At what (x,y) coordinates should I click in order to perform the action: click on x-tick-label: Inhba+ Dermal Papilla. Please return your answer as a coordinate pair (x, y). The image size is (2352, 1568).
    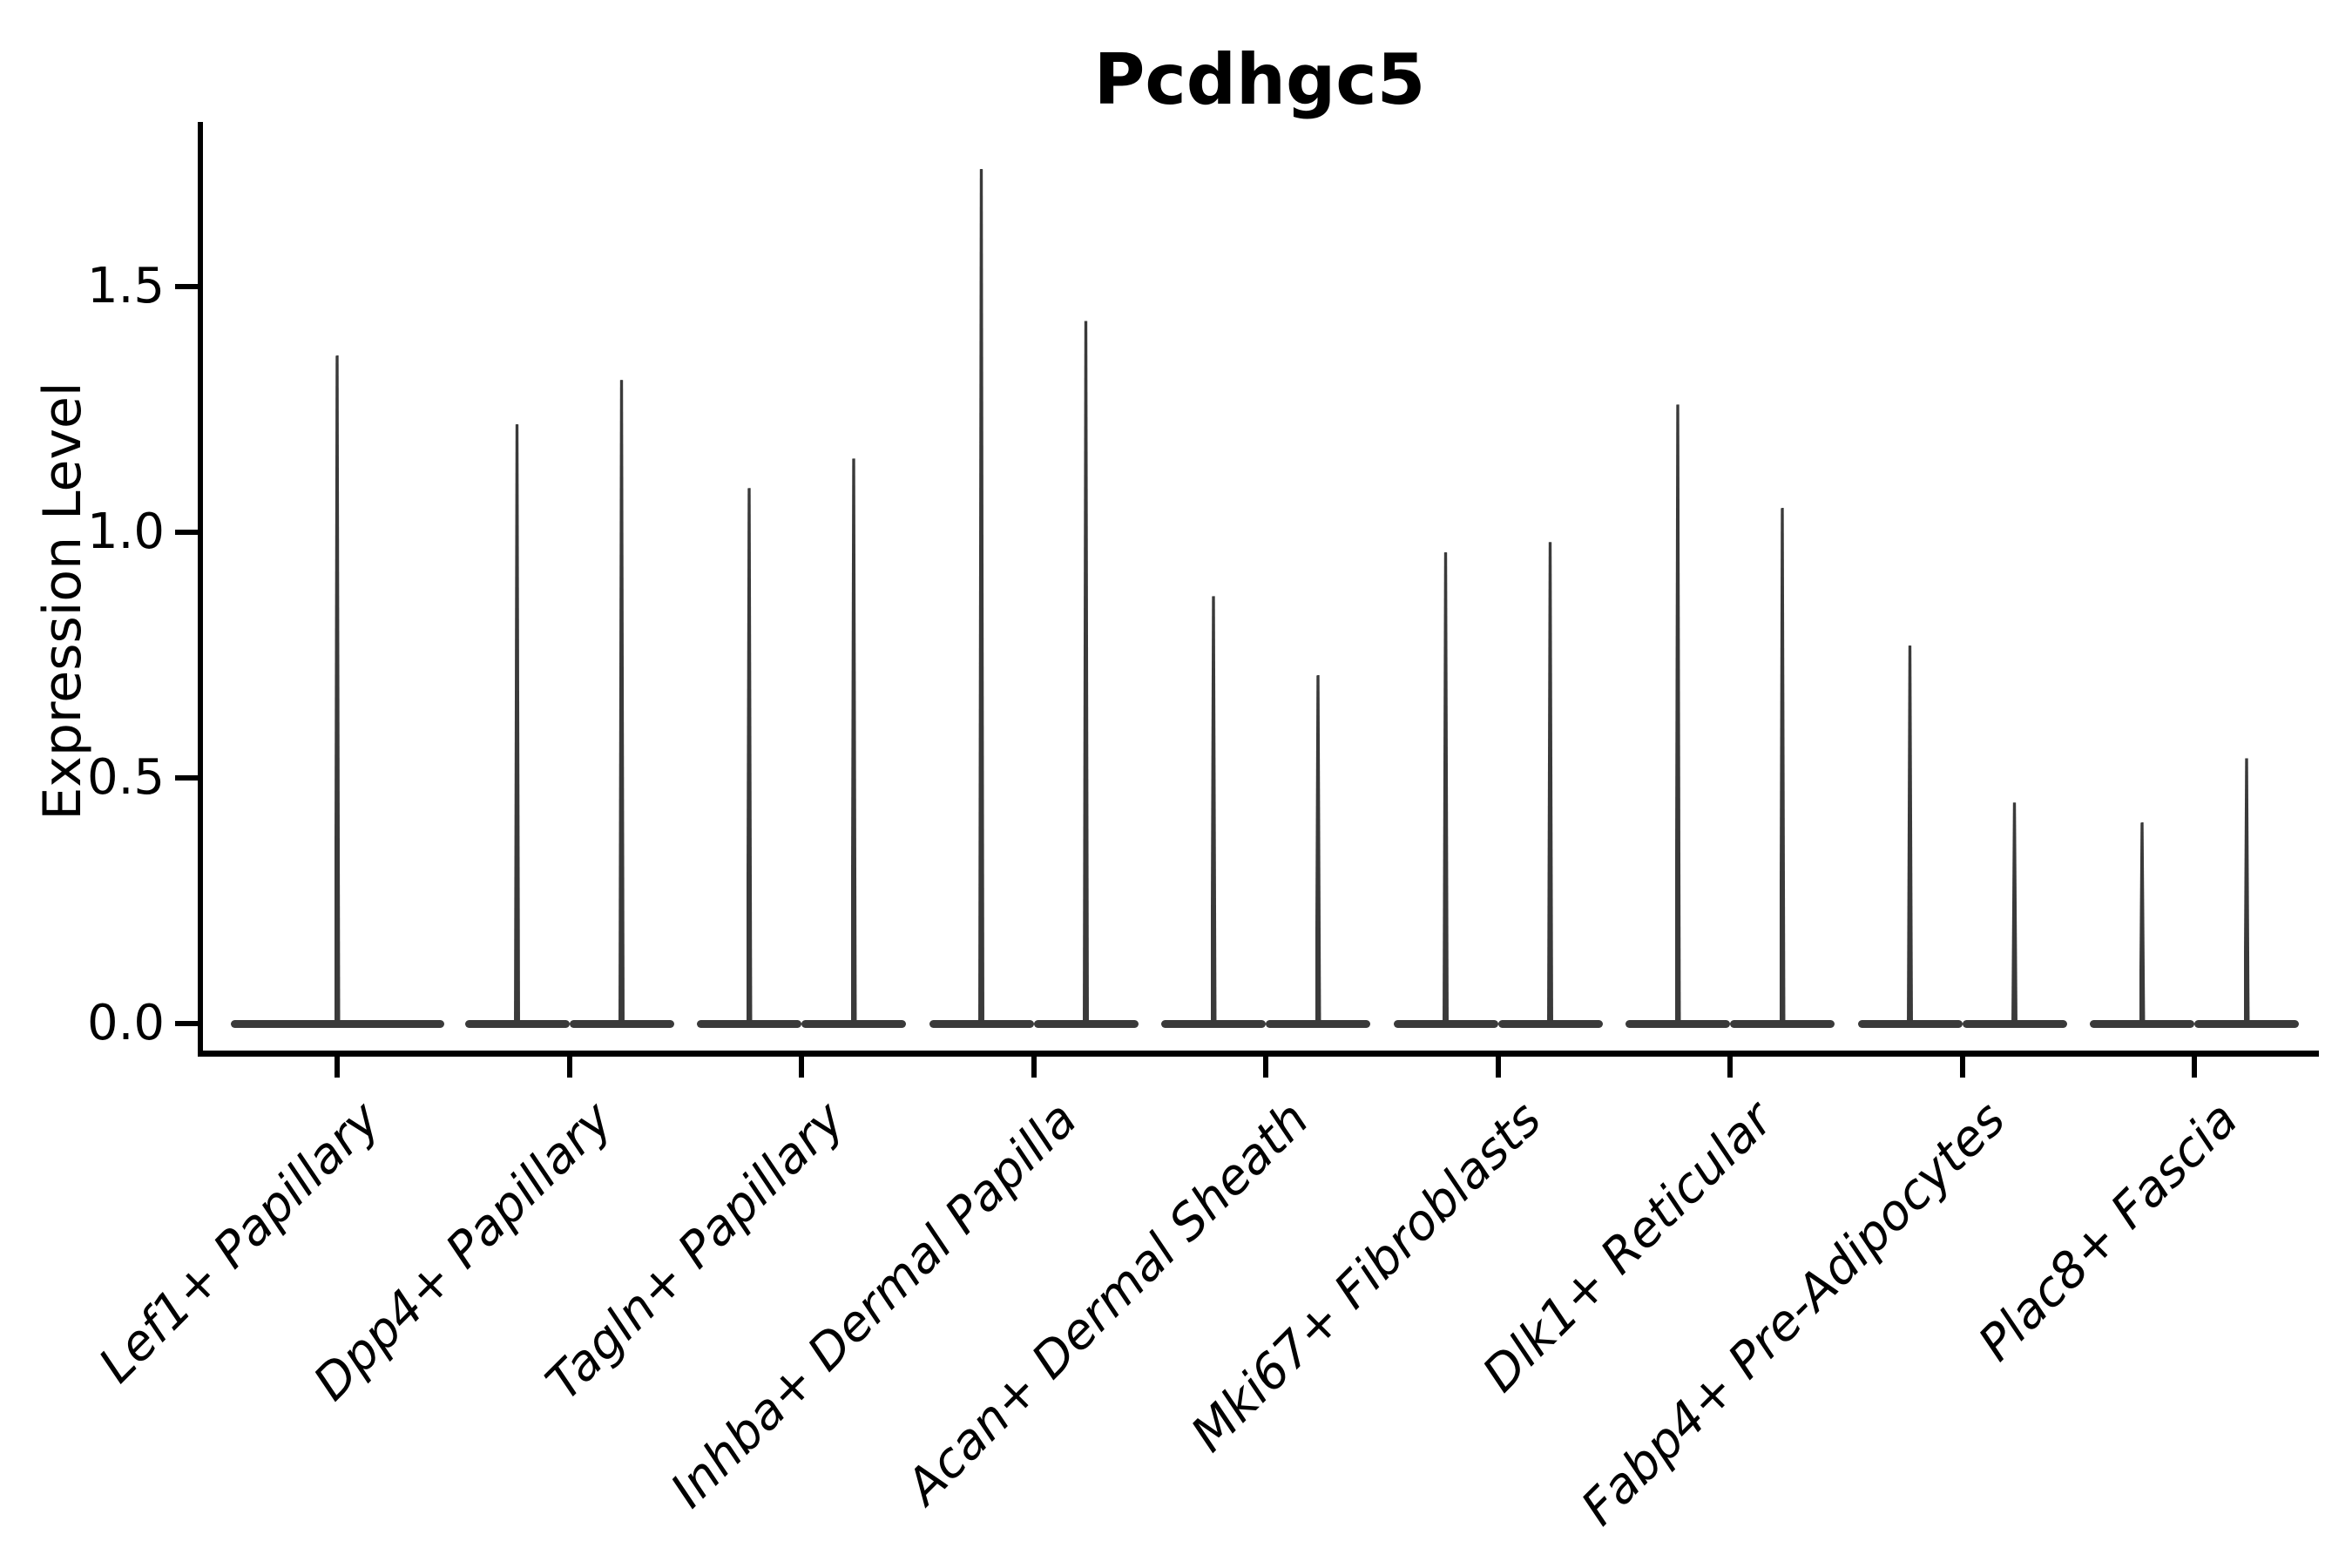
    Looking at the image, I should click on (874, 1305).